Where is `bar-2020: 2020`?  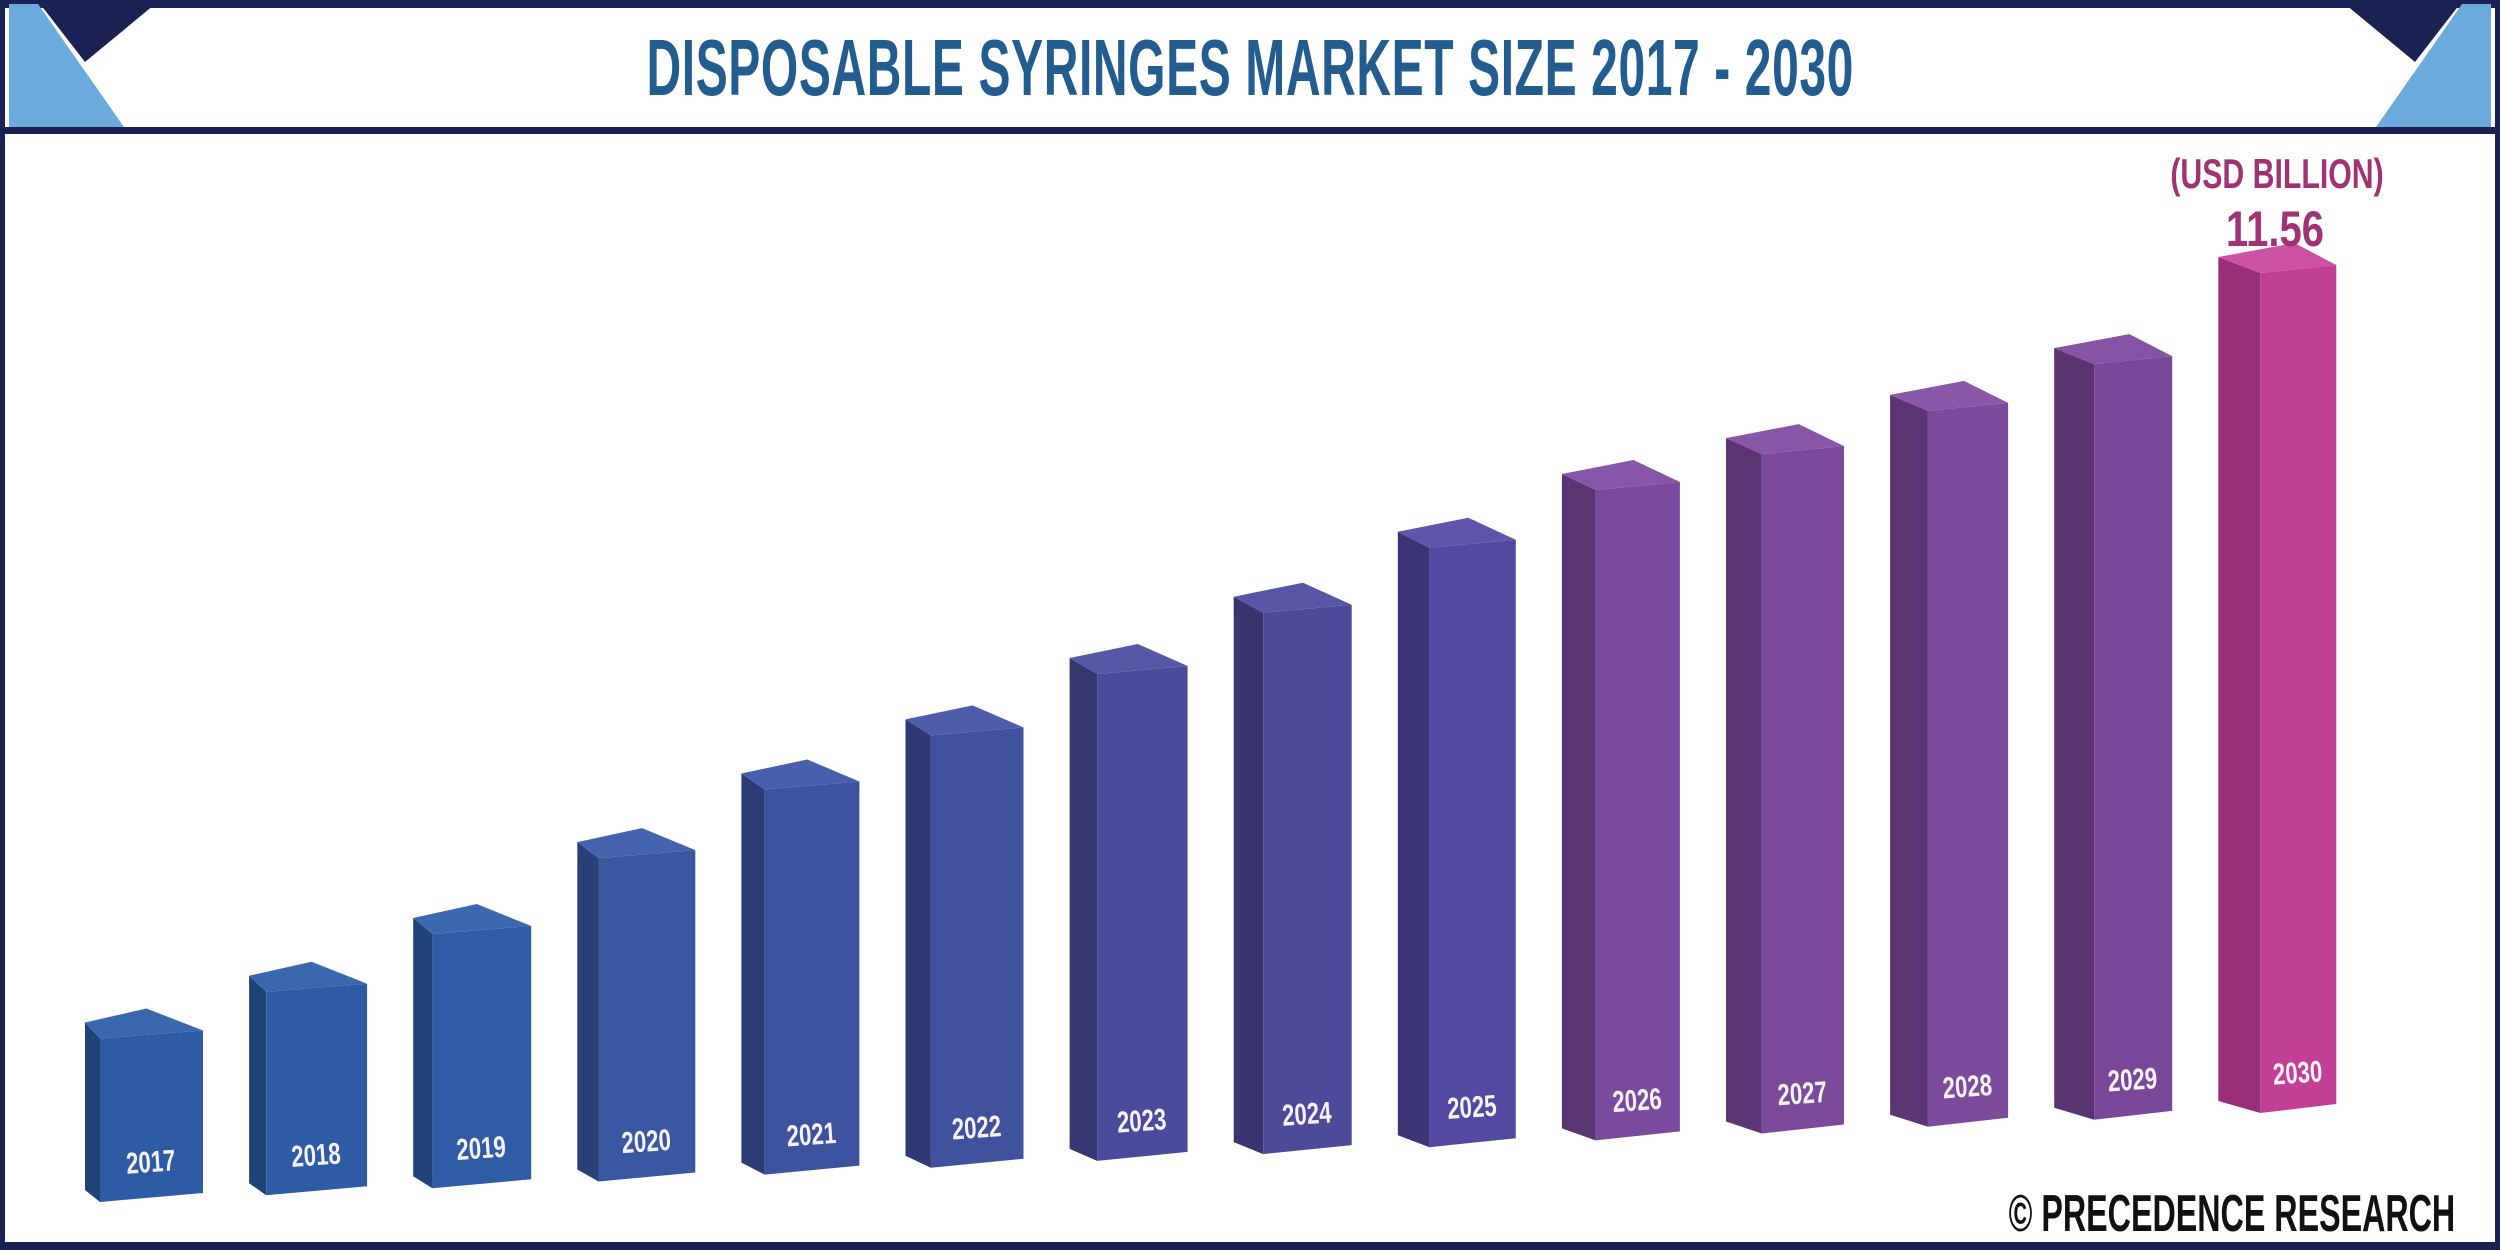 bar-2020: 2020 is located at coordinates (636, 1005).